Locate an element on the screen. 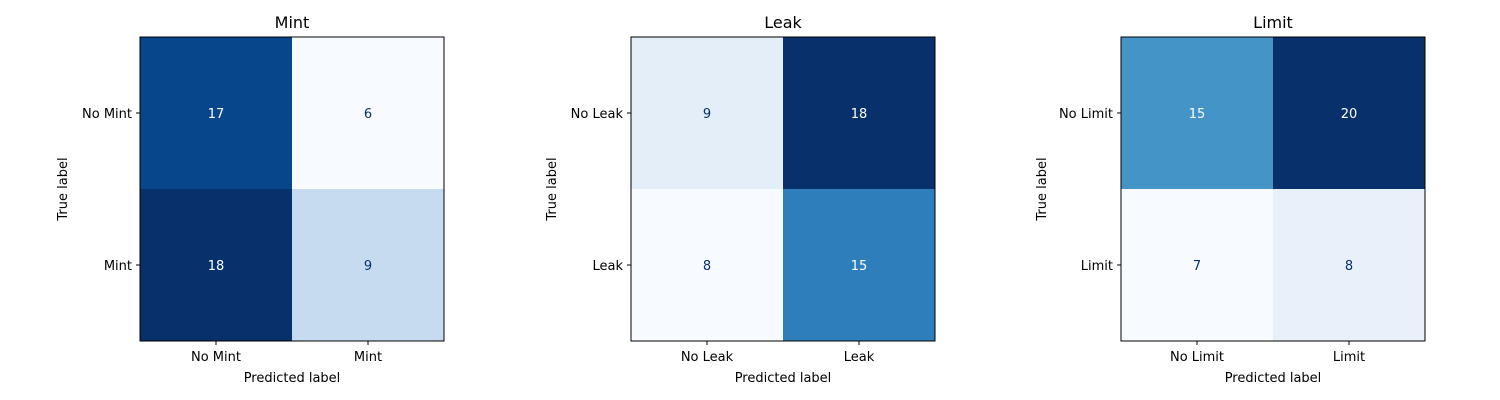 Image resolution: width=1500 pixels, height=400 pixels. x-tick-label: Leak is located at coordinates (859, 357).